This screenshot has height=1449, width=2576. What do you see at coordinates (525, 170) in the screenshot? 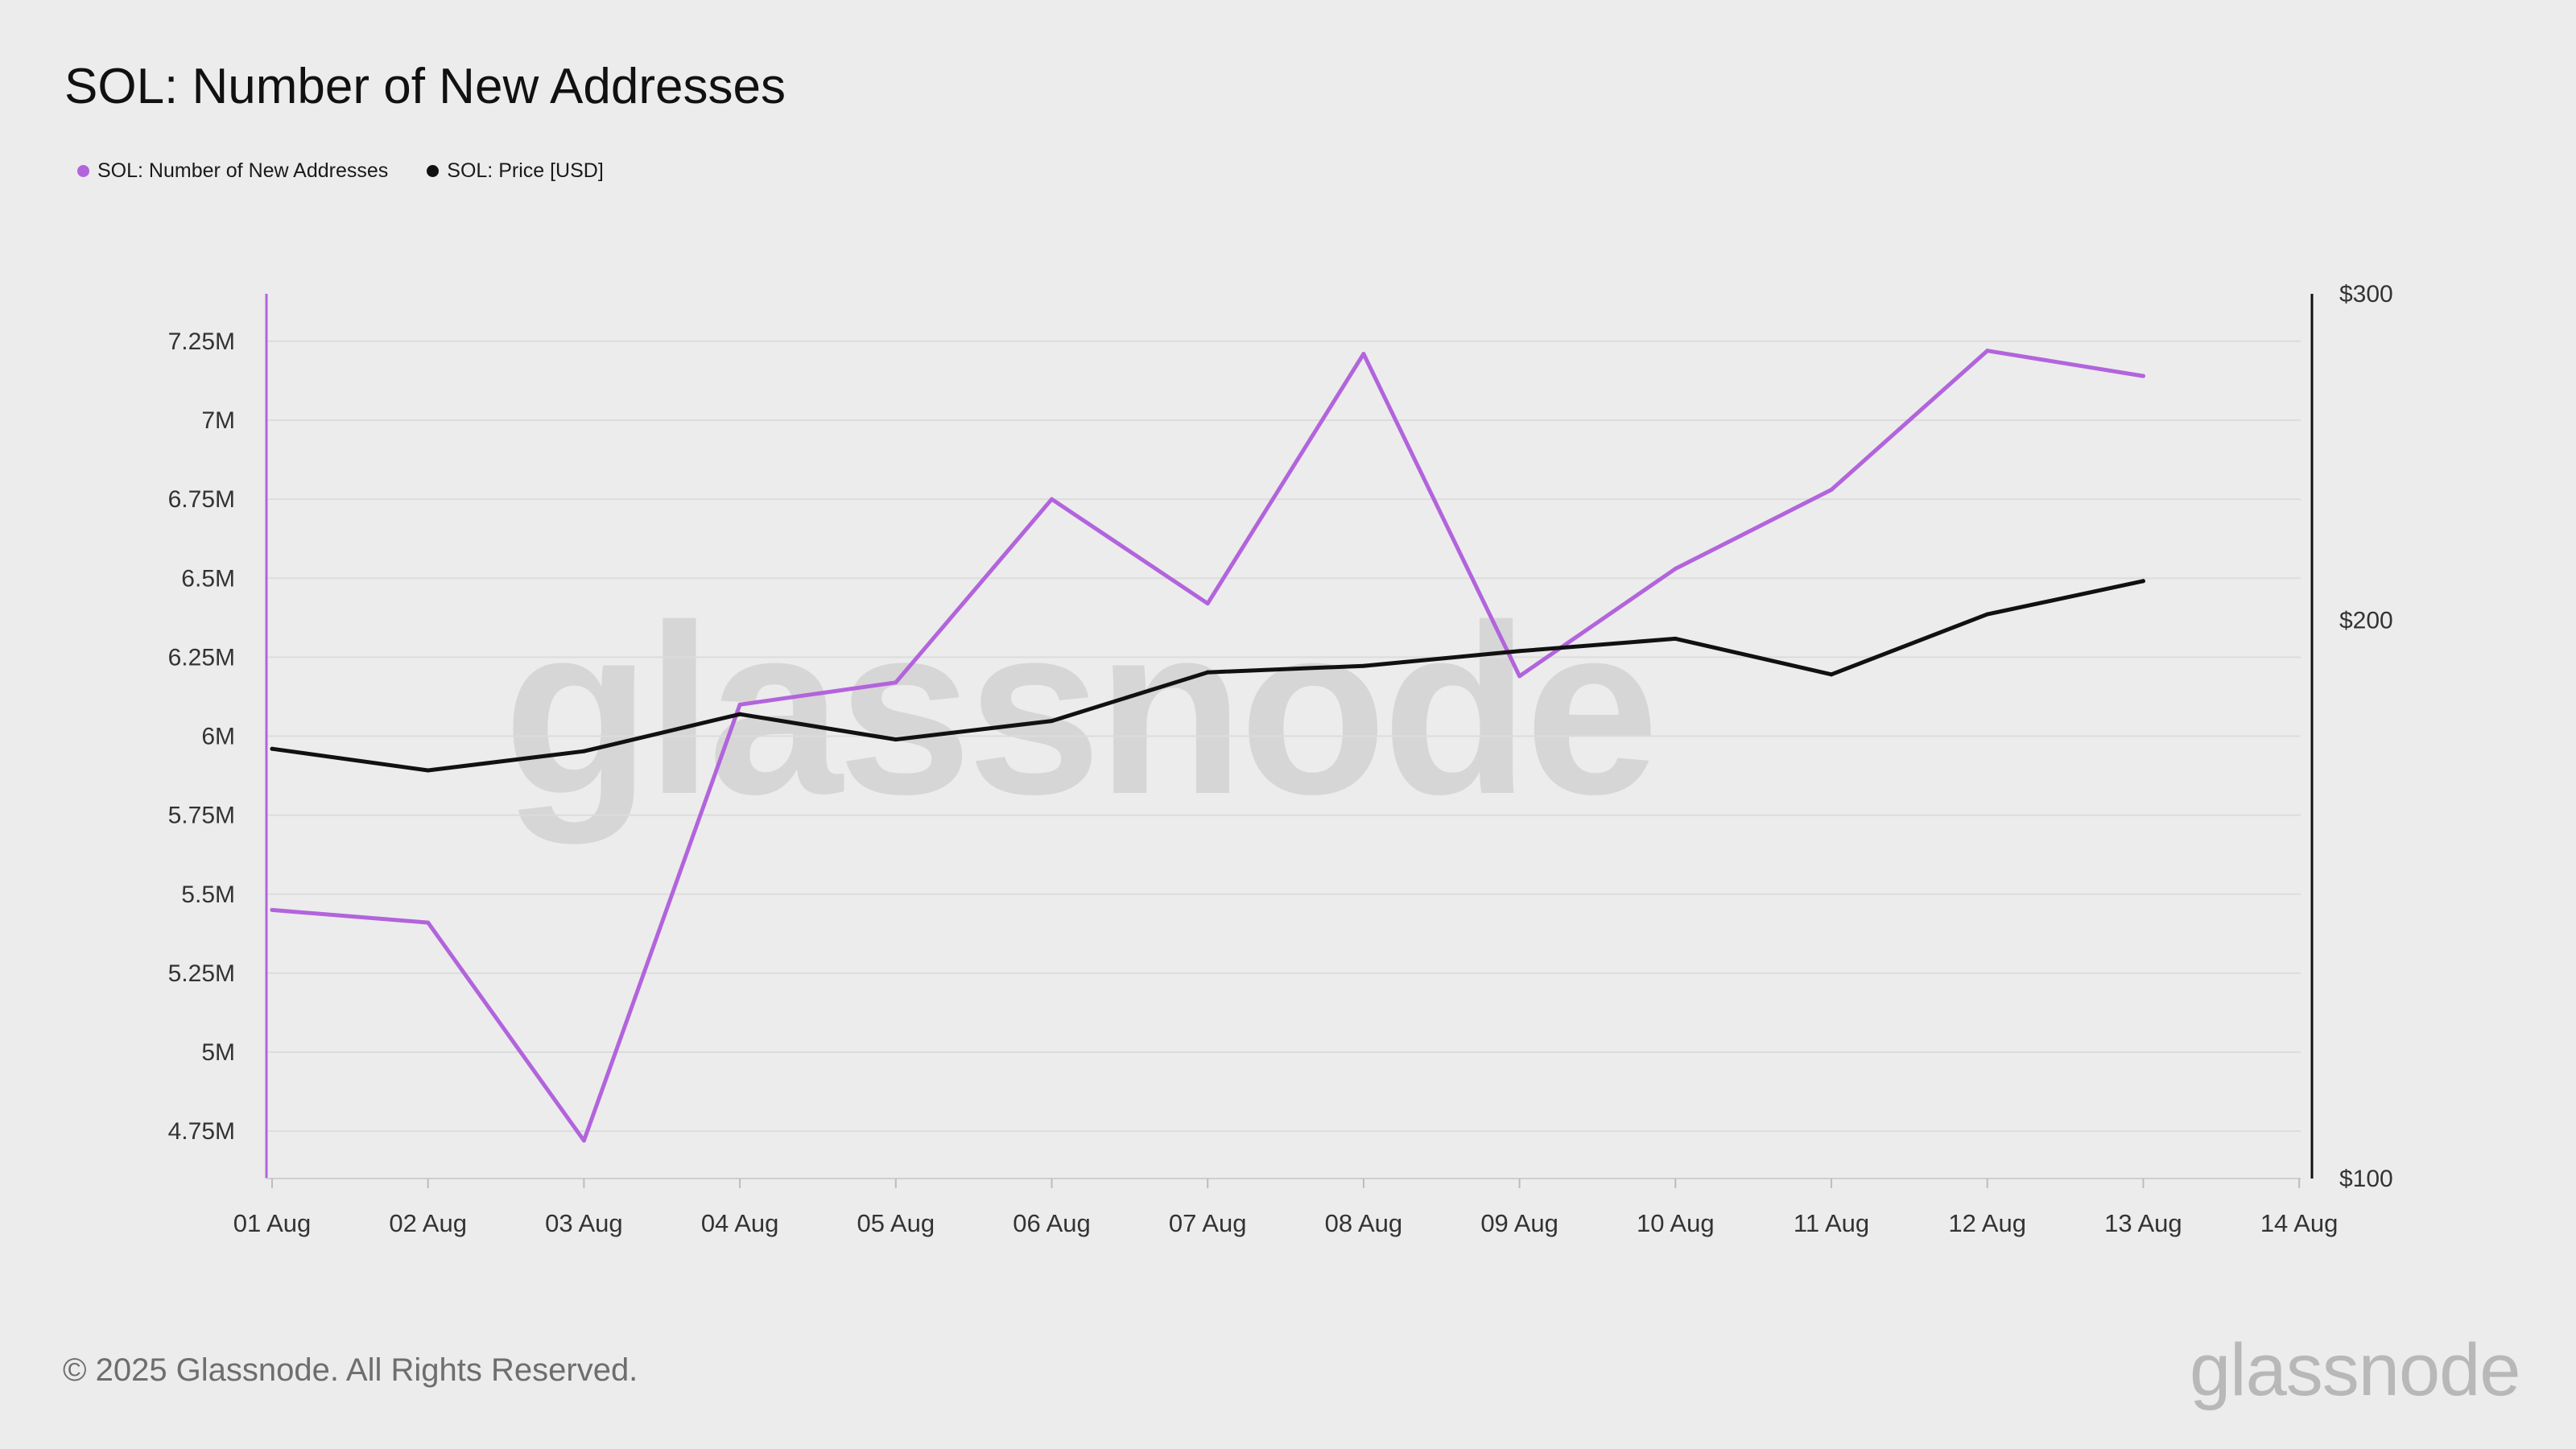
I see `legend-label-price: SOL: Price [USD]` at bounding box center [525, 170].